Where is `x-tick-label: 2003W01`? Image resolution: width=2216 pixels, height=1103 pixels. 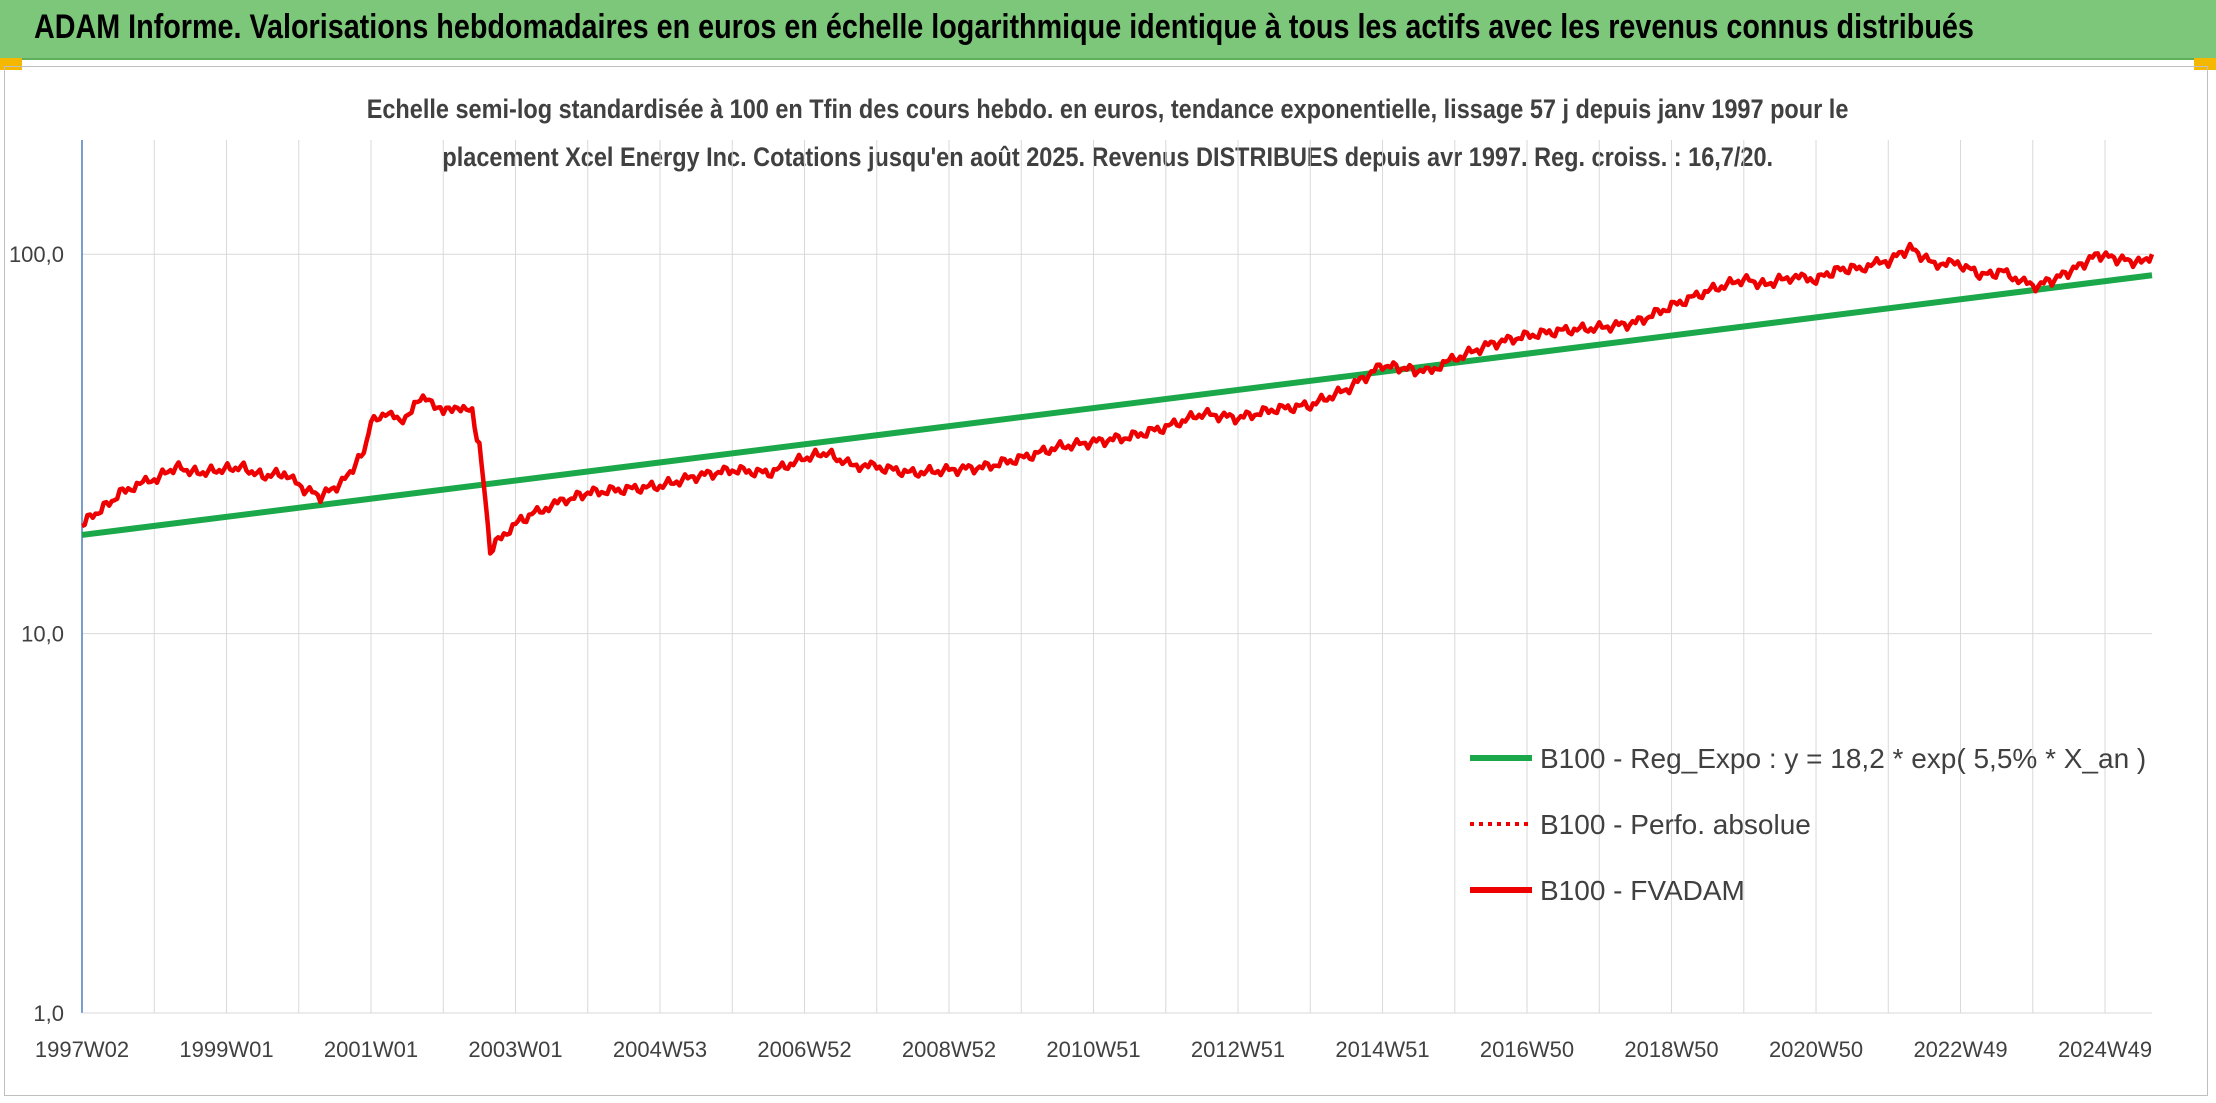 x-tick-label: 2003W01 is located at coordinates (515, 1049).